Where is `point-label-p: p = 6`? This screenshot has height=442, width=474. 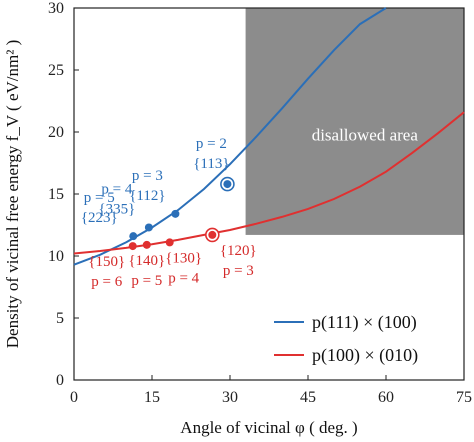 point-label-p: p = 6 is located at coordinates (106, 282).